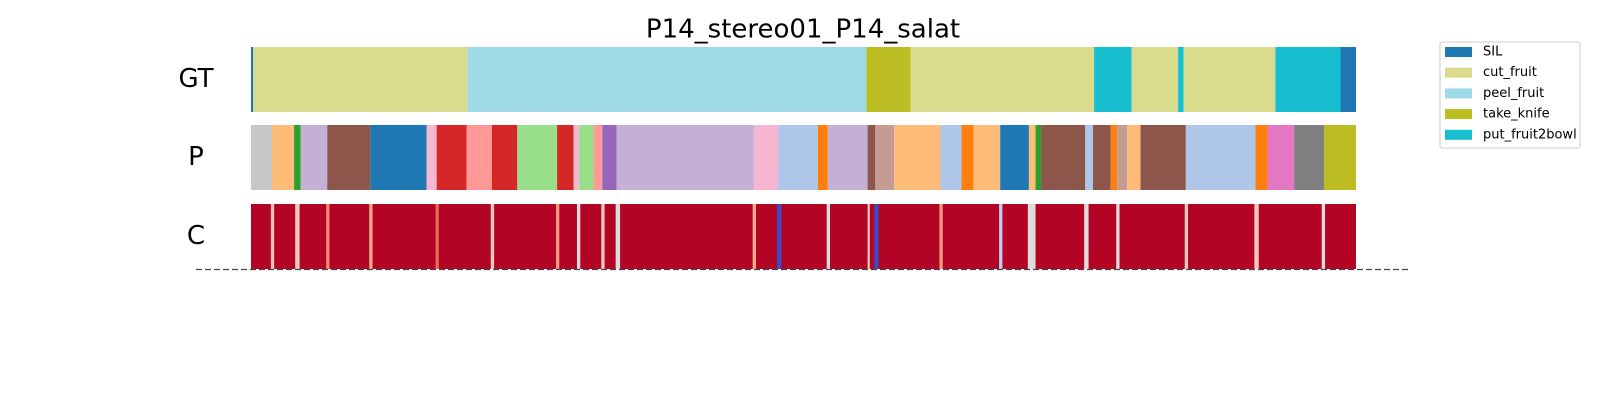 The image size is (1600, 400). What do you see at coordinates (803, 30) in the screenshot?
I see `chart-title: P14_stereo01_P14_salat` at bounding box center [803, 30].